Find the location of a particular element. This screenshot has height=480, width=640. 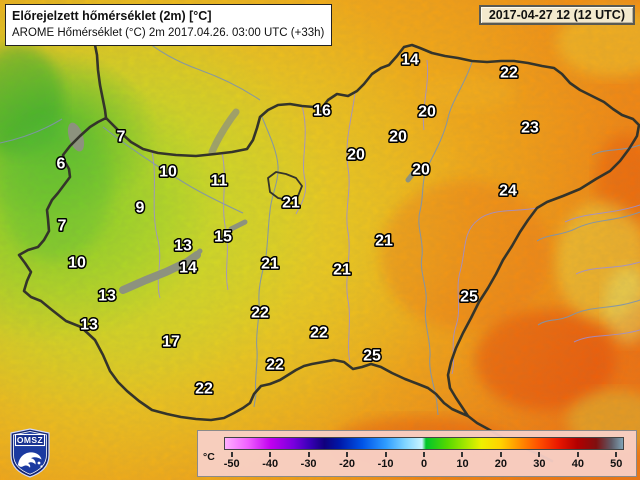

colorbar-ticks: -50 -40 -30 -20 -10 0 10 20 30 40 50 is located at coordinates (424, 463).